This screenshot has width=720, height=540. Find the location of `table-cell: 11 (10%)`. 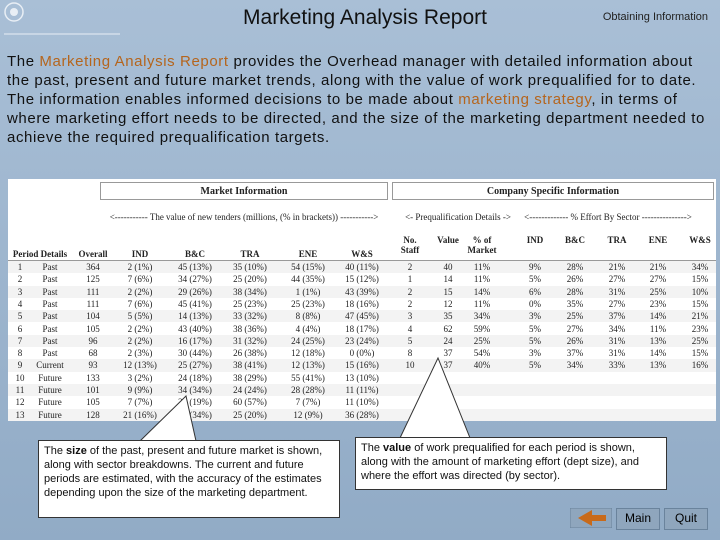

table-cell: 11 (10%) is located at coordinates (362, 402).